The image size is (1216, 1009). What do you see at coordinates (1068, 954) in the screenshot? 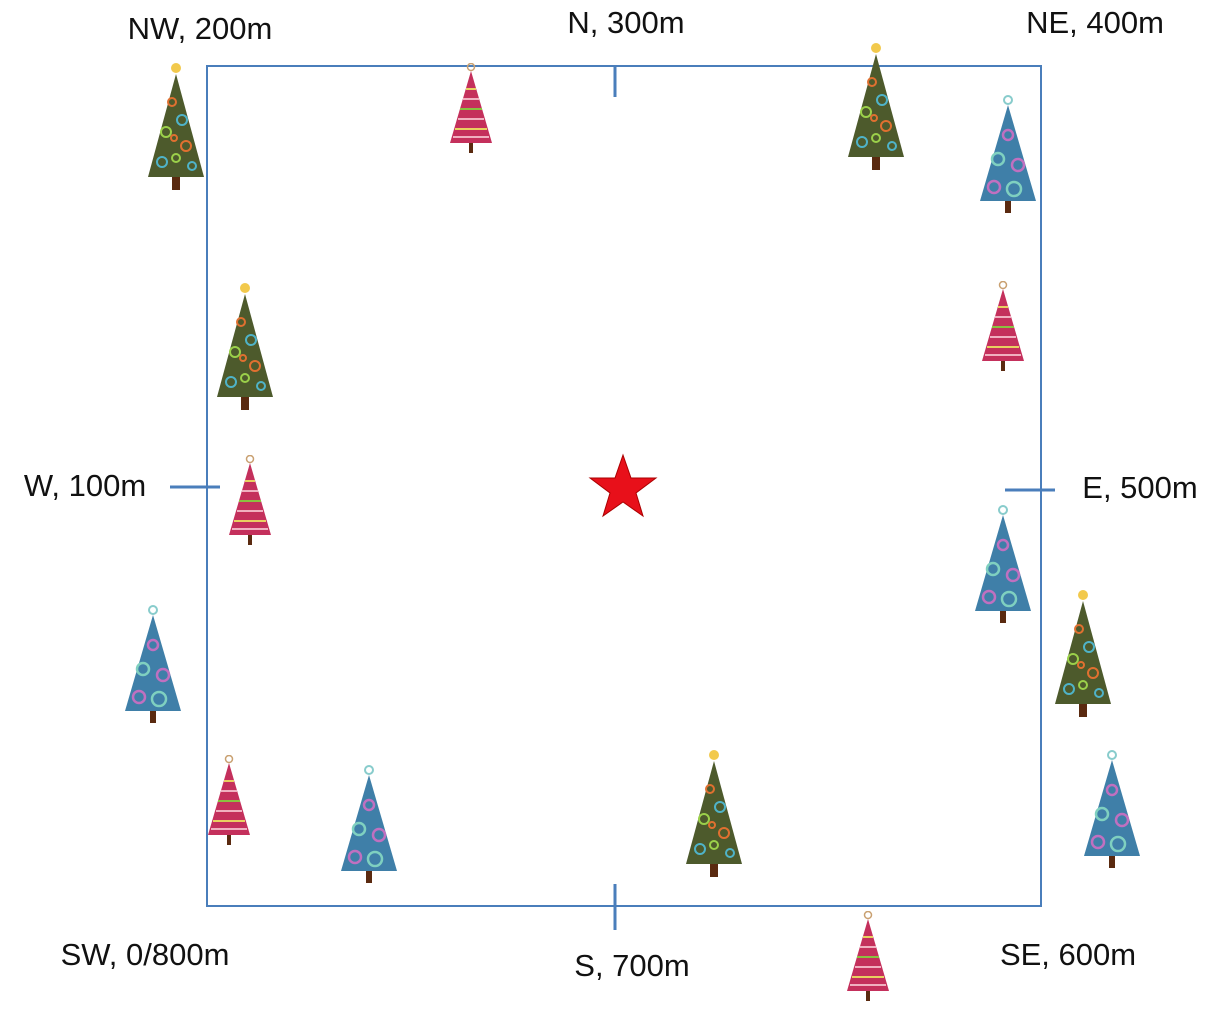
I see `label-se: SE, 600m` at bounding box center [1068, 954].